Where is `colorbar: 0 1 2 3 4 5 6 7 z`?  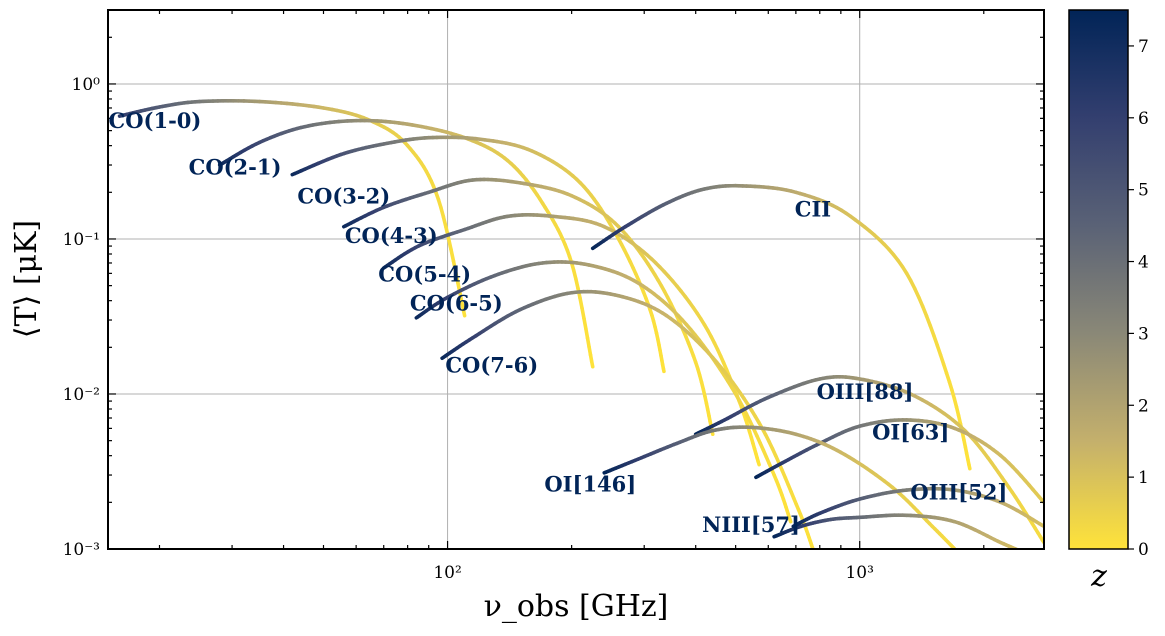
colorbar: 0 1 2 3 4 5 6 7 z is located at coordinates (1108, 301).